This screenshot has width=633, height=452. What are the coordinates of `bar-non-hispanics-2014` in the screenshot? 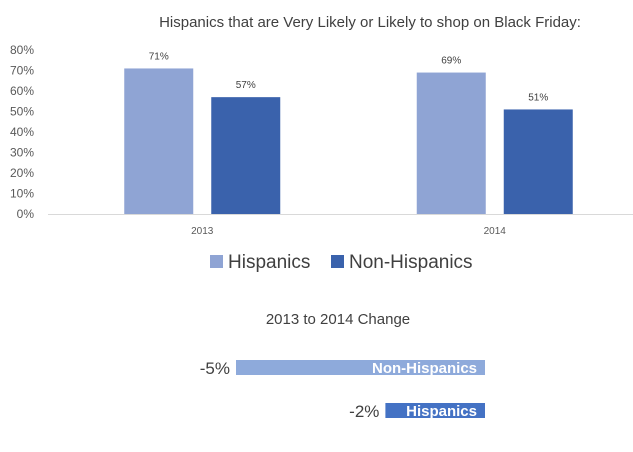 It's located at (538, 161).